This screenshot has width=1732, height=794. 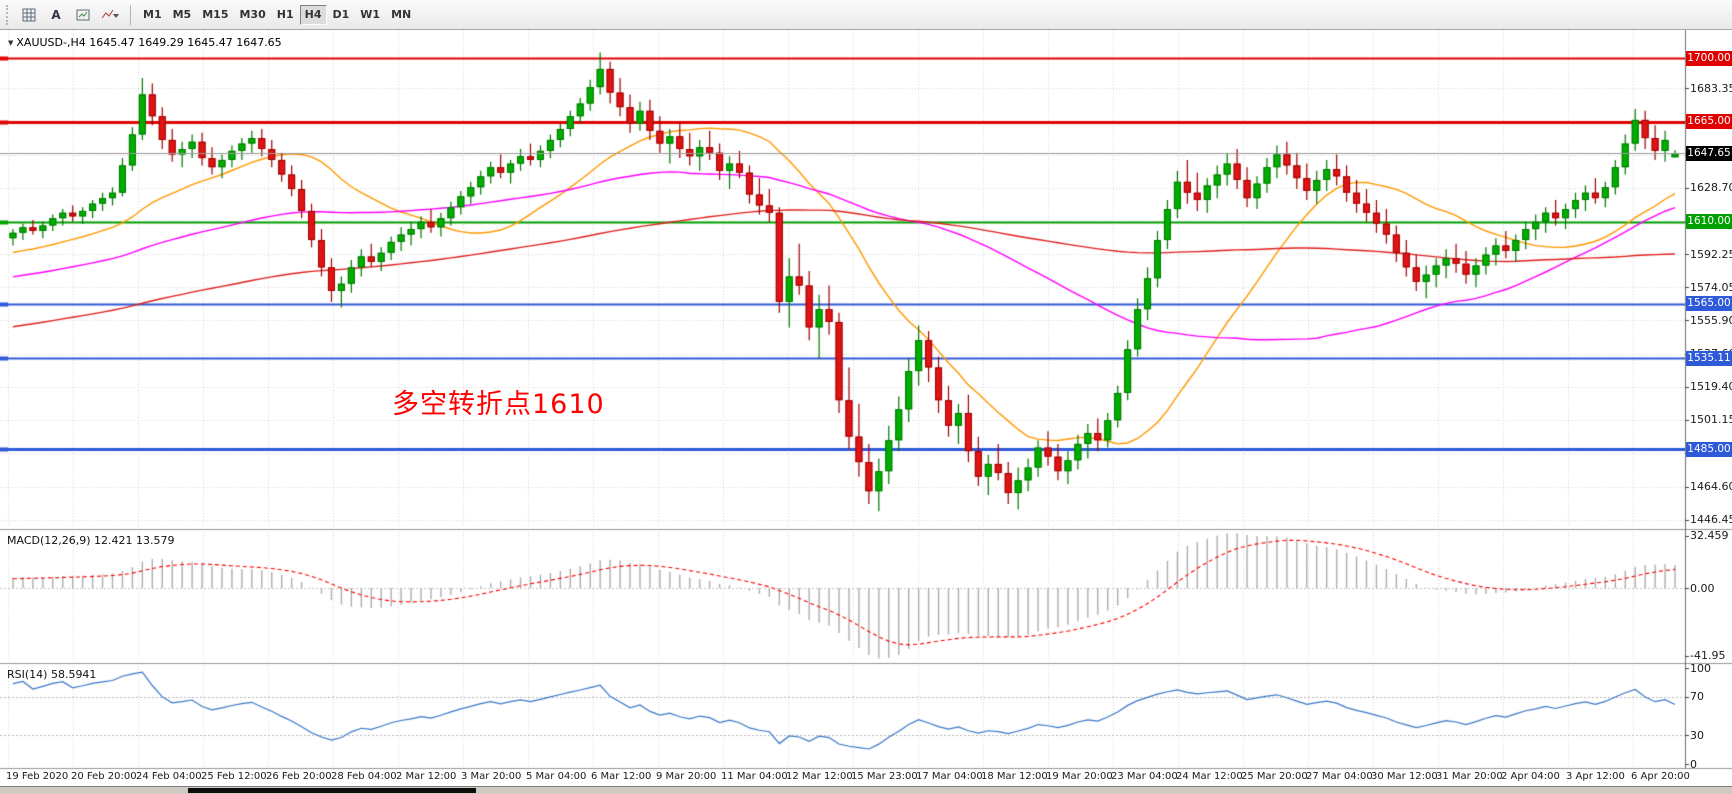 I want to click on timeframe-m15-button: M15, so click(x=215, y=14).